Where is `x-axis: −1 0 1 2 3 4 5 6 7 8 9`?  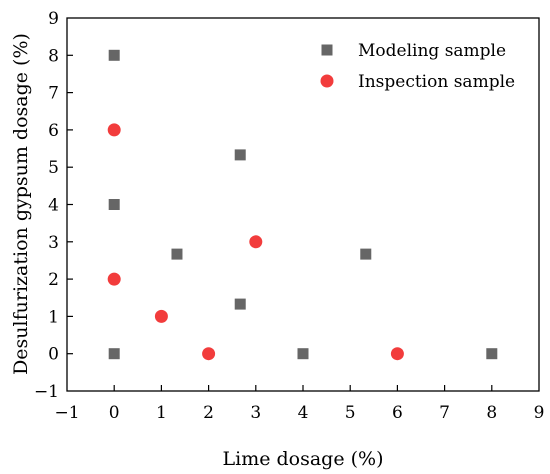 x-axis: −1 0 1 2 3 4 5 6 7 8 9 is located at coordinates (299, 404).